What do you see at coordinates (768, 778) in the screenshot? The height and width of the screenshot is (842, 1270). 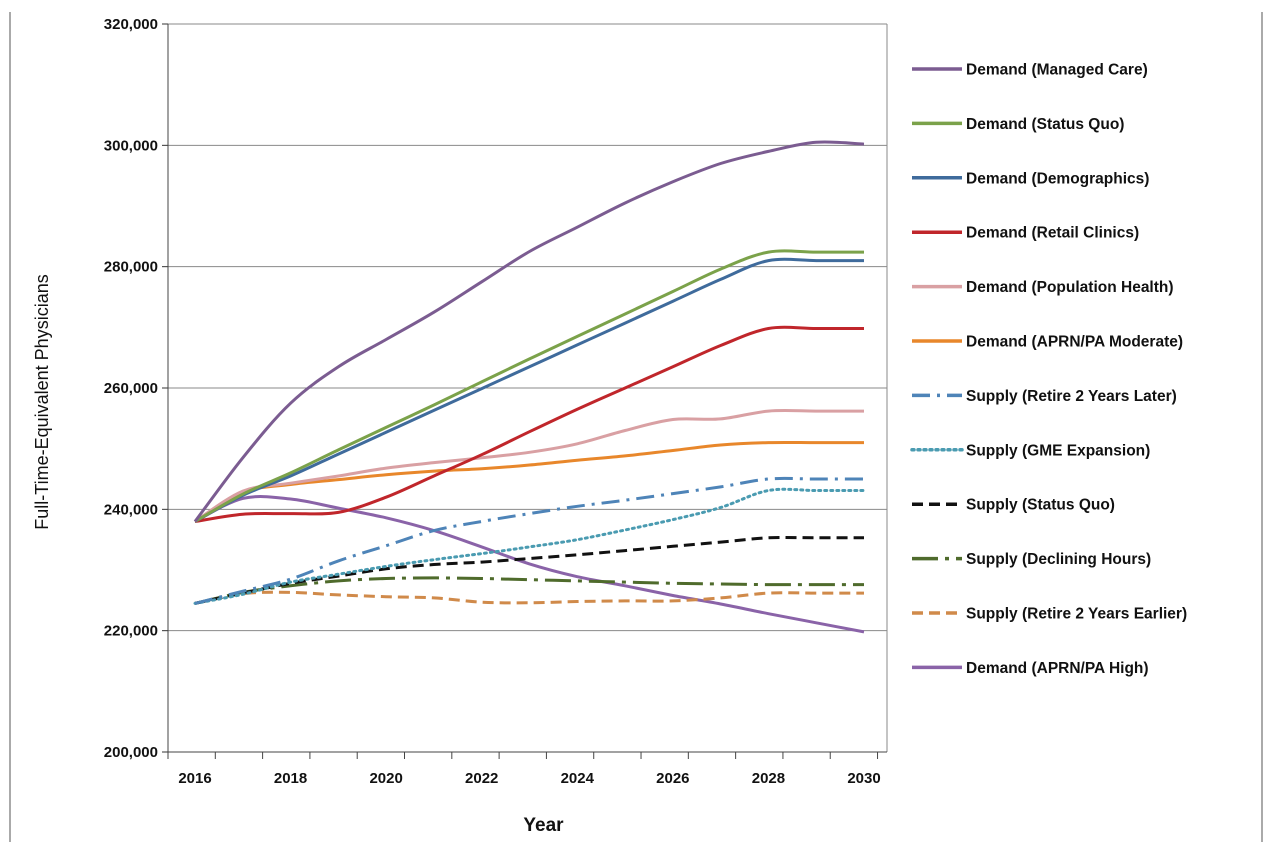 I see `x-tick-label: 2028` at bounding box center [768, 778].